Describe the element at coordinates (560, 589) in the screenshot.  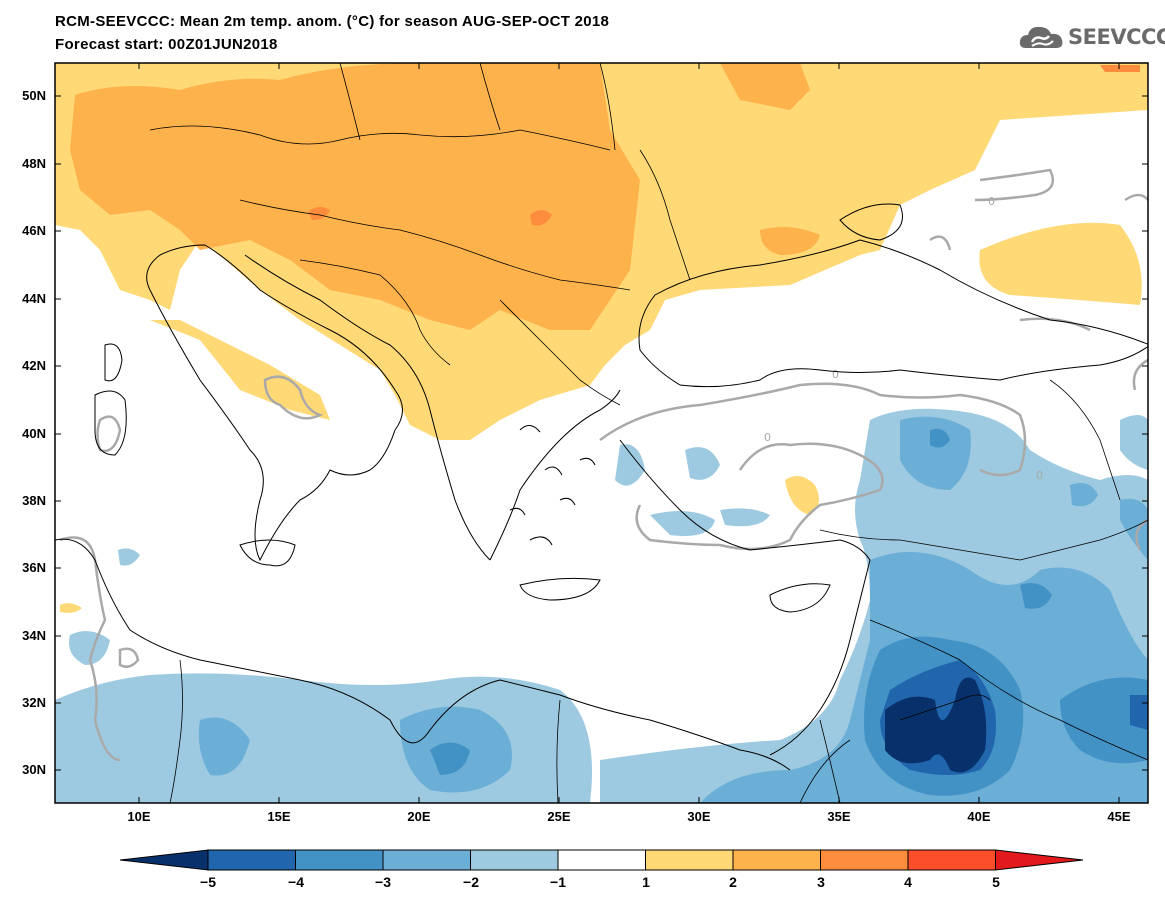
I see `crete-coast` at that location.